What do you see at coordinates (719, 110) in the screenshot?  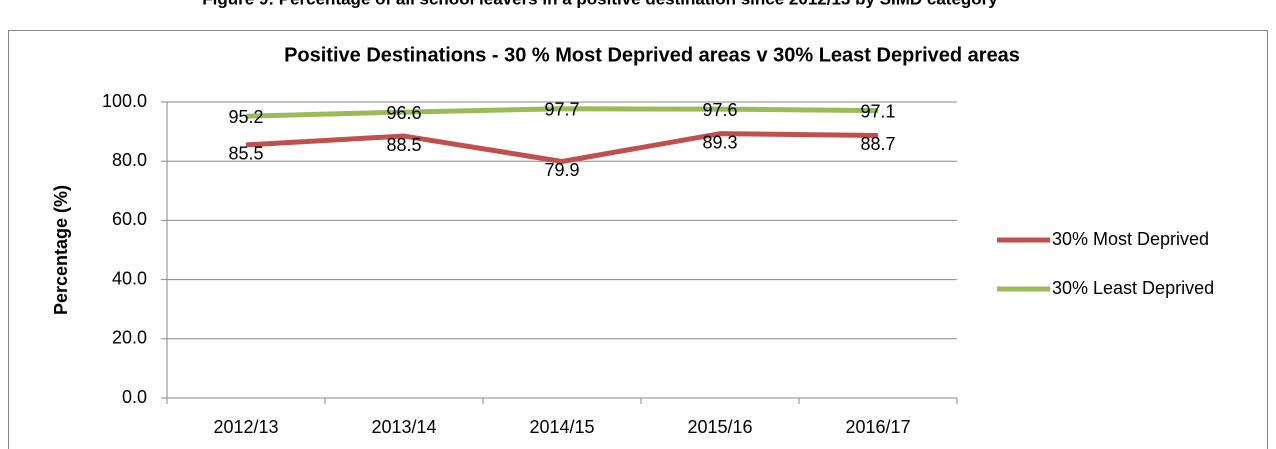 I see `data-label: 97.6` at bounding box center [719, 110].